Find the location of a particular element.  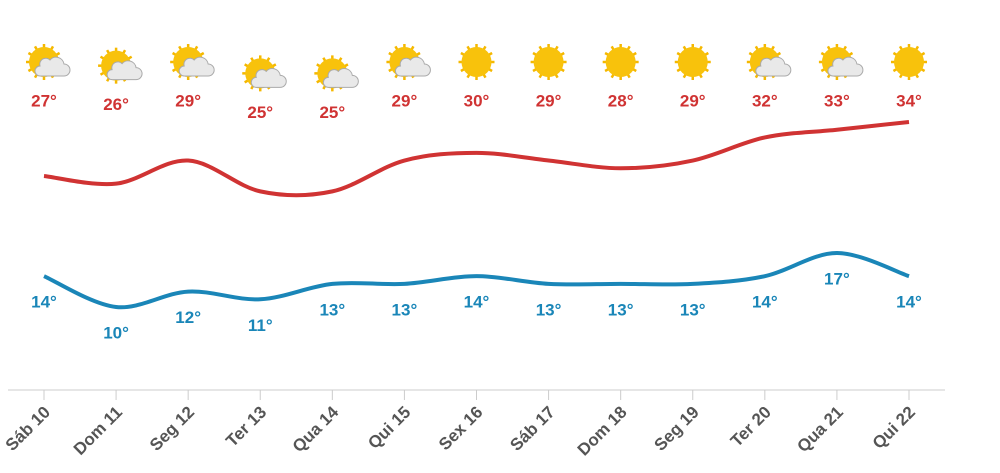

data-label: 27° is located at coordinates (44, 100).